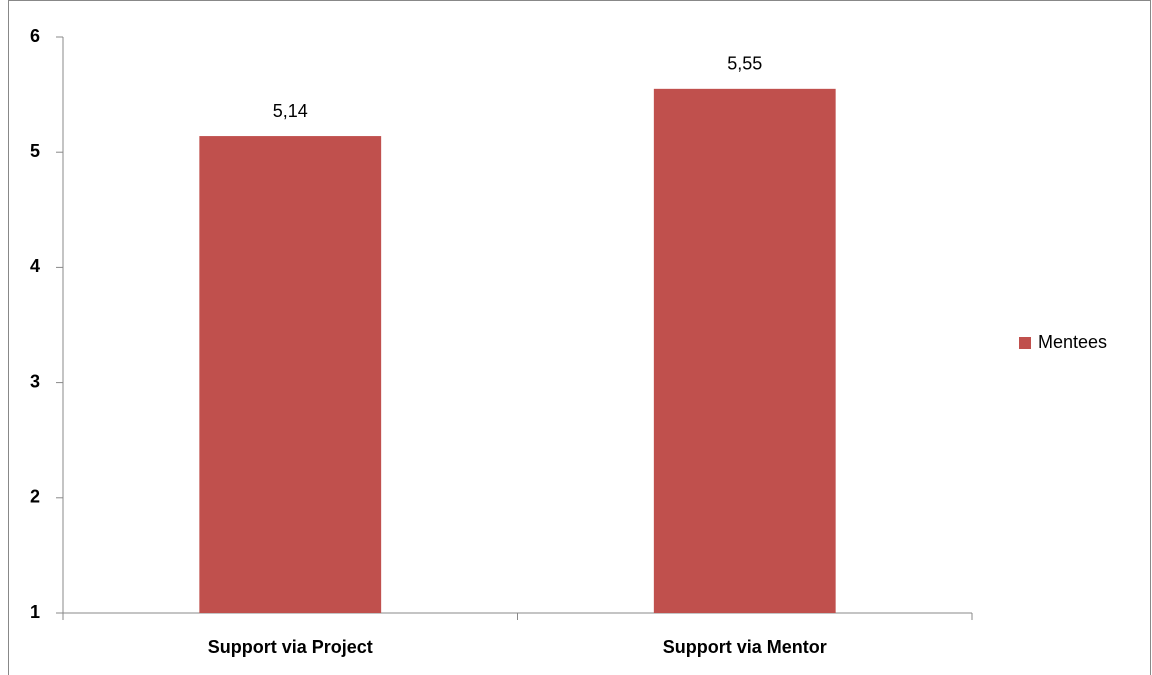 The image size is (1152, 675). What do you see at coordinates (35, 36) in the screenshot?
I see `y-tick-label: 6` at bounding box center [35, 36].